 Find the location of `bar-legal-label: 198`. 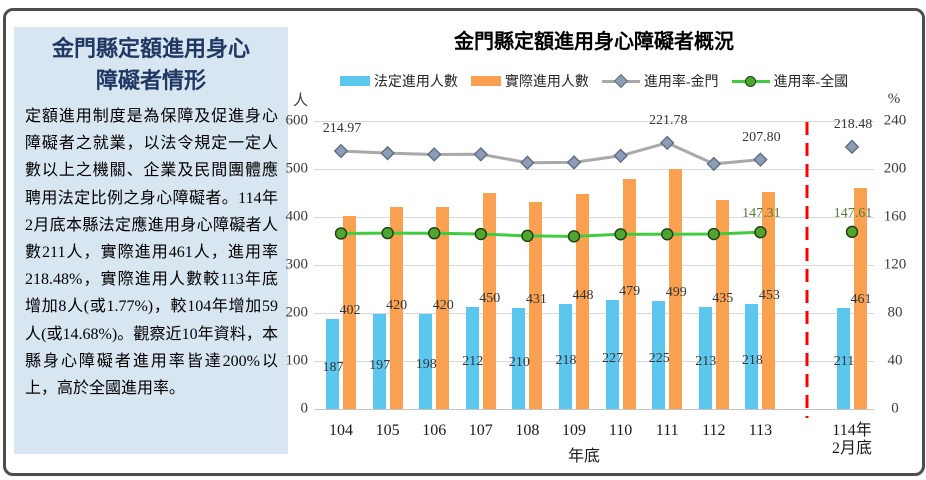

bar-legal-label: 198 is located at coordinates (426, 365).